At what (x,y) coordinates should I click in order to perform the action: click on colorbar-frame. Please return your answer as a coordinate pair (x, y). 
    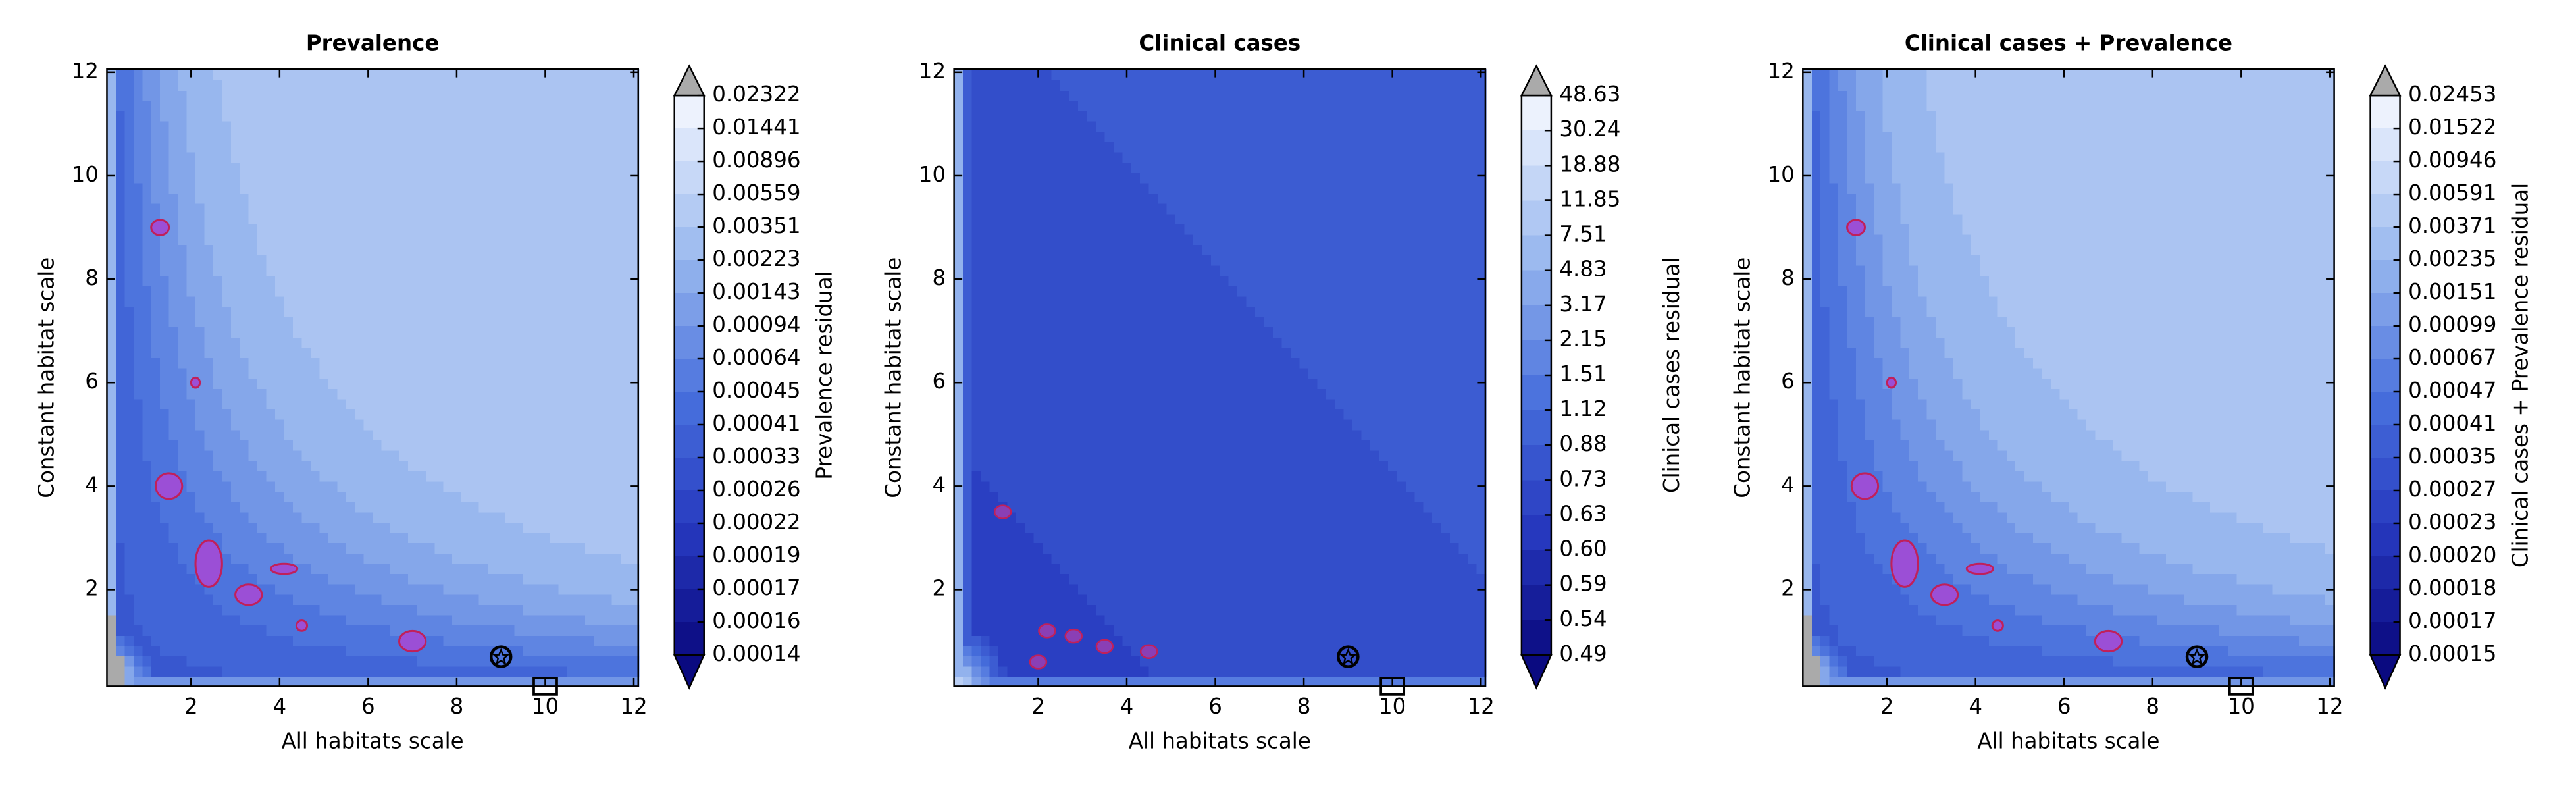
    Looking at the image, I should click on (689, 375).